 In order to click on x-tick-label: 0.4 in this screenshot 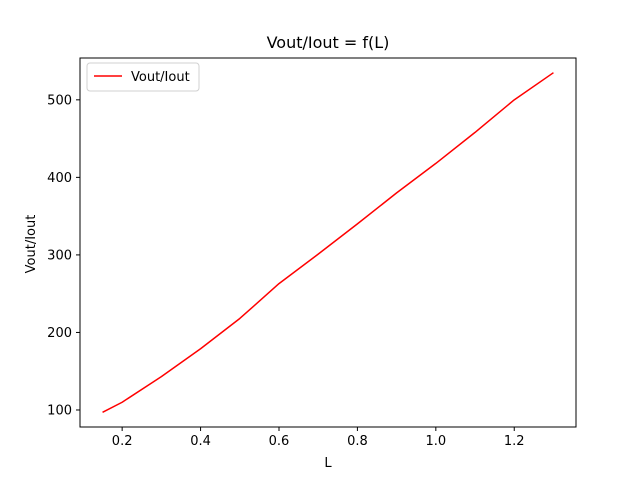, I will do `click(200, 441)`.